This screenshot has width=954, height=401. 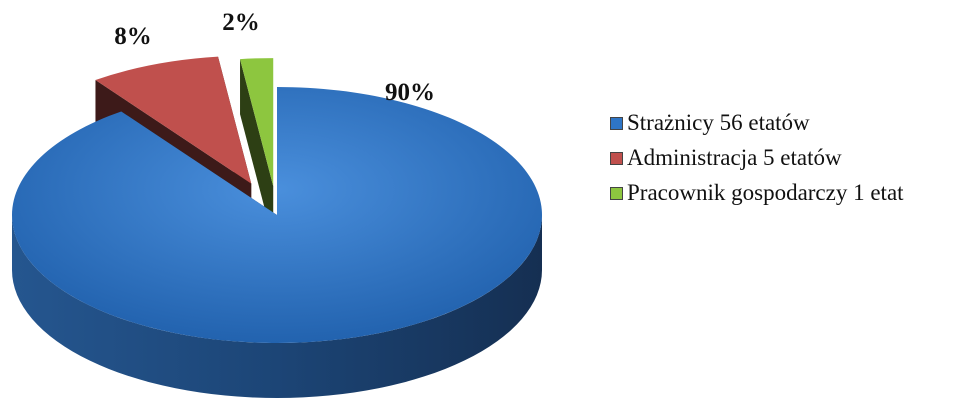 I want to click on legend-item-administracja: Administracja 5 etatów, so click(x=757, y=158).